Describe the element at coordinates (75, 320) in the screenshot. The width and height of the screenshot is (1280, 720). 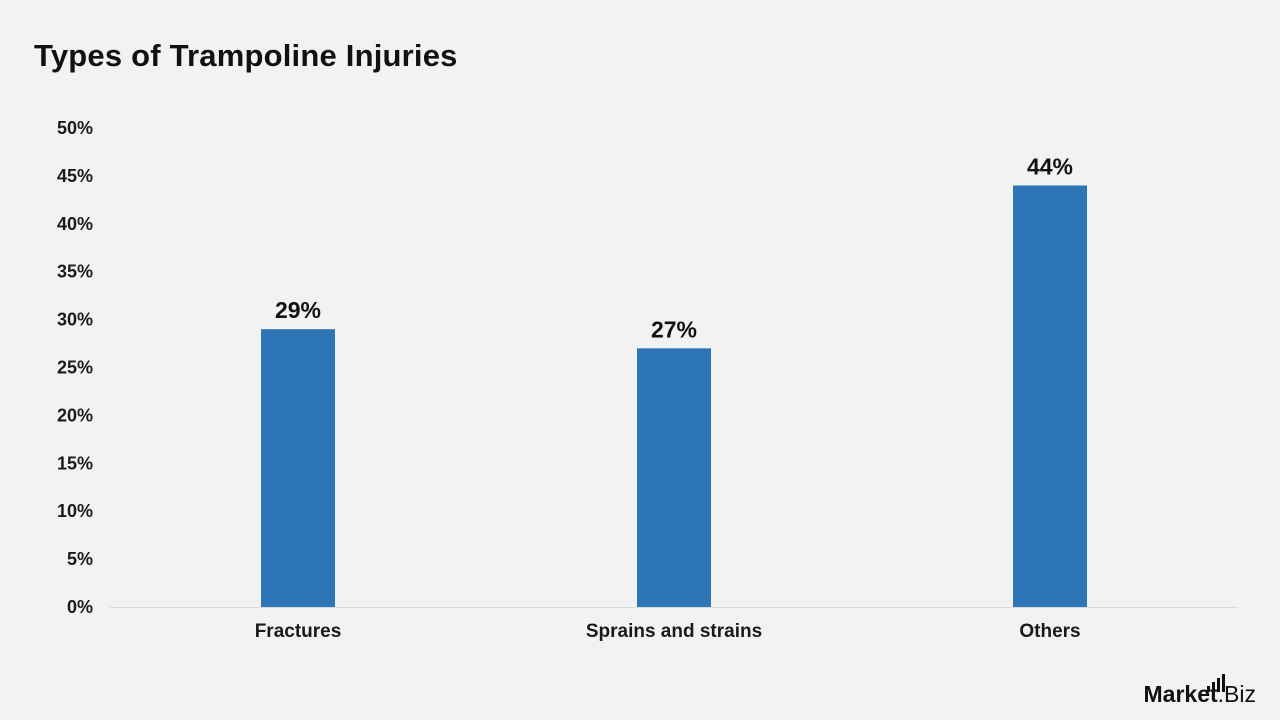
I see `y-tick-label: 30%` at that location.